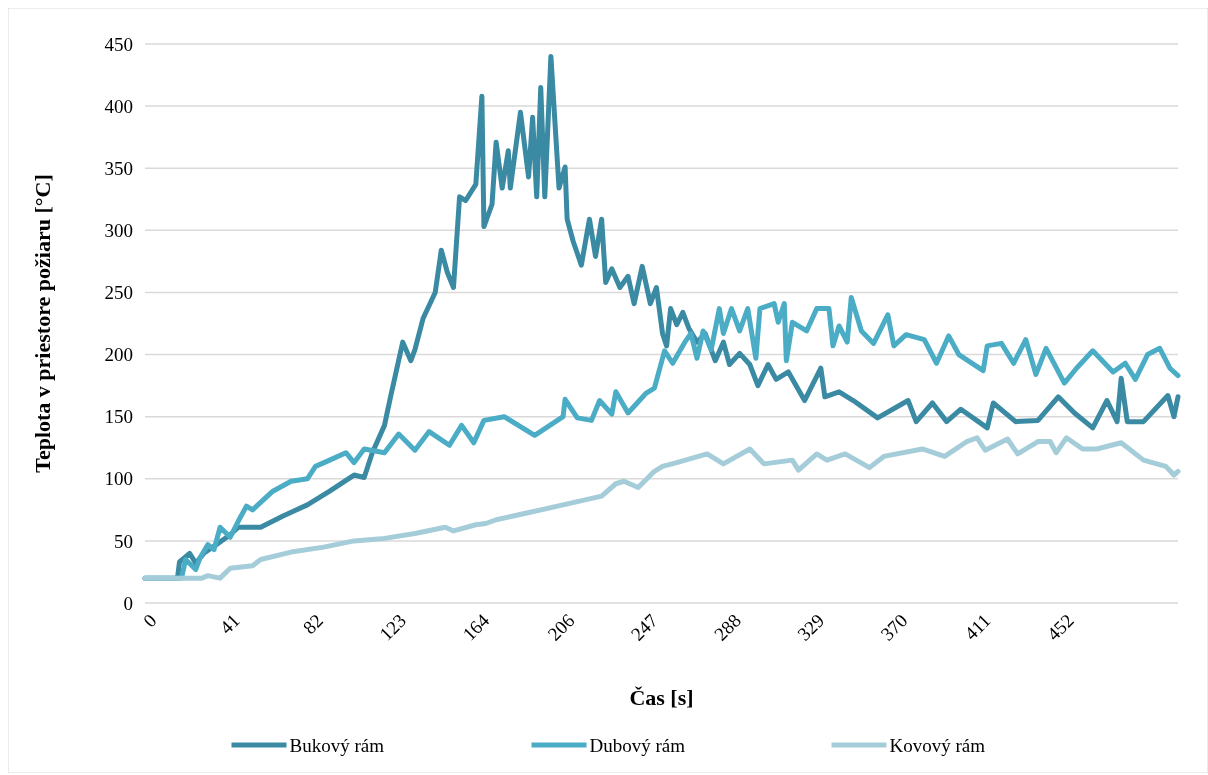  What do you see at coordinates (977, 627) in the screenshot?
I see `x-tick-label: 411` at bounding box center [977, 627].